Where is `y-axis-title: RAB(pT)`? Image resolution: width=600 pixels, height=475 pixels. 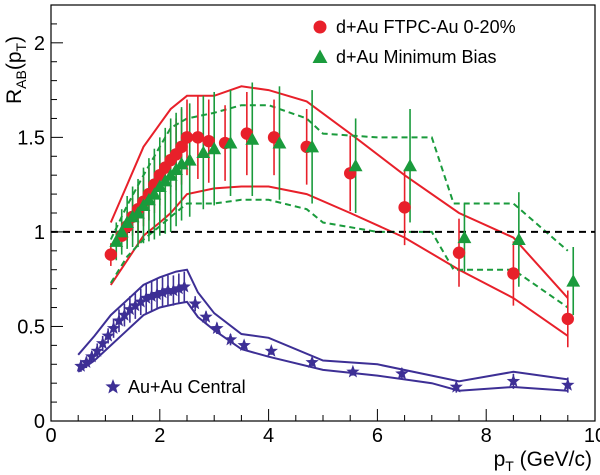 y-axis-title: RAB(pT) is located at coordinates (16, 70).